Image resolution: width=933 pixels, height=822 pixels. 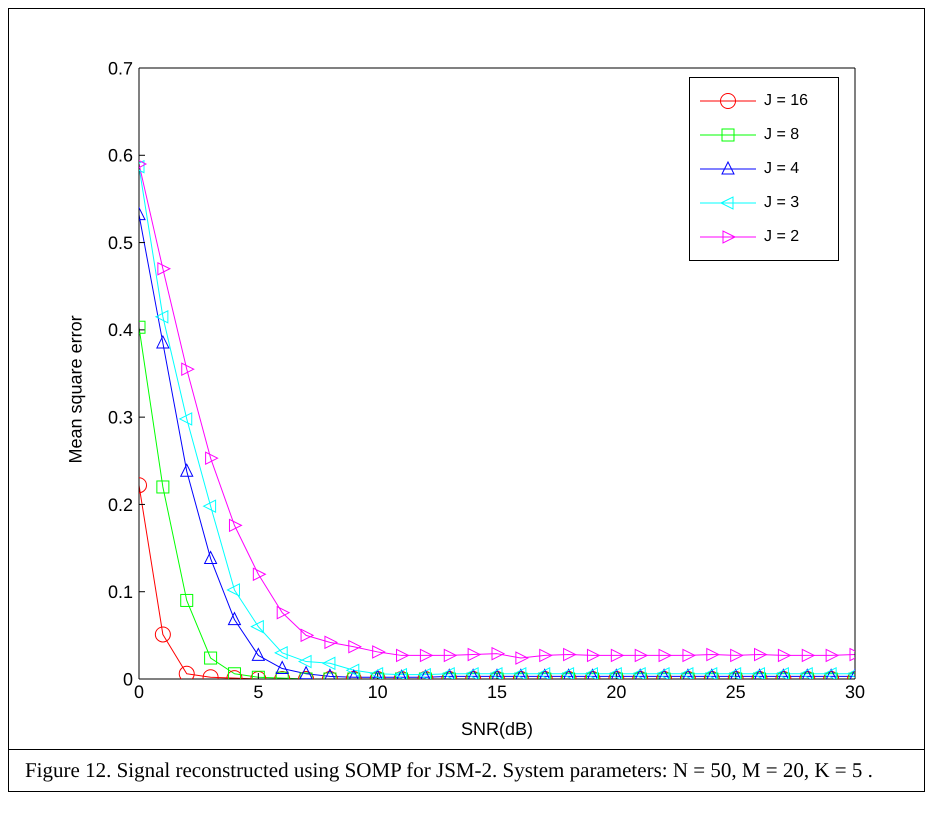 What do you see at coordinates (786, 101) in the screenshot?
I see `legend-label: J = 16` at bounding box center [786, 101].